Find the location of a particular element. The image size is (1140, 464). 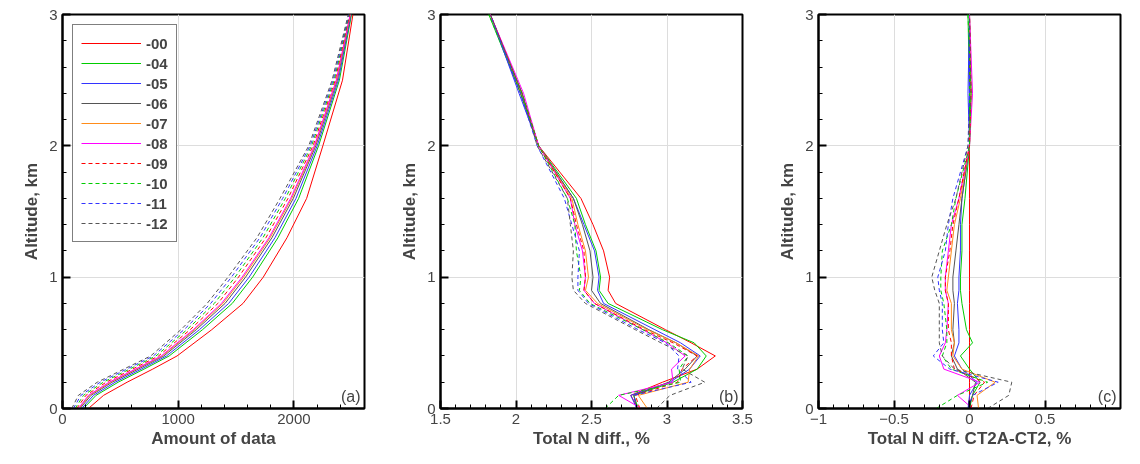

legend-label: -04 is located at coordinates (157, 63).